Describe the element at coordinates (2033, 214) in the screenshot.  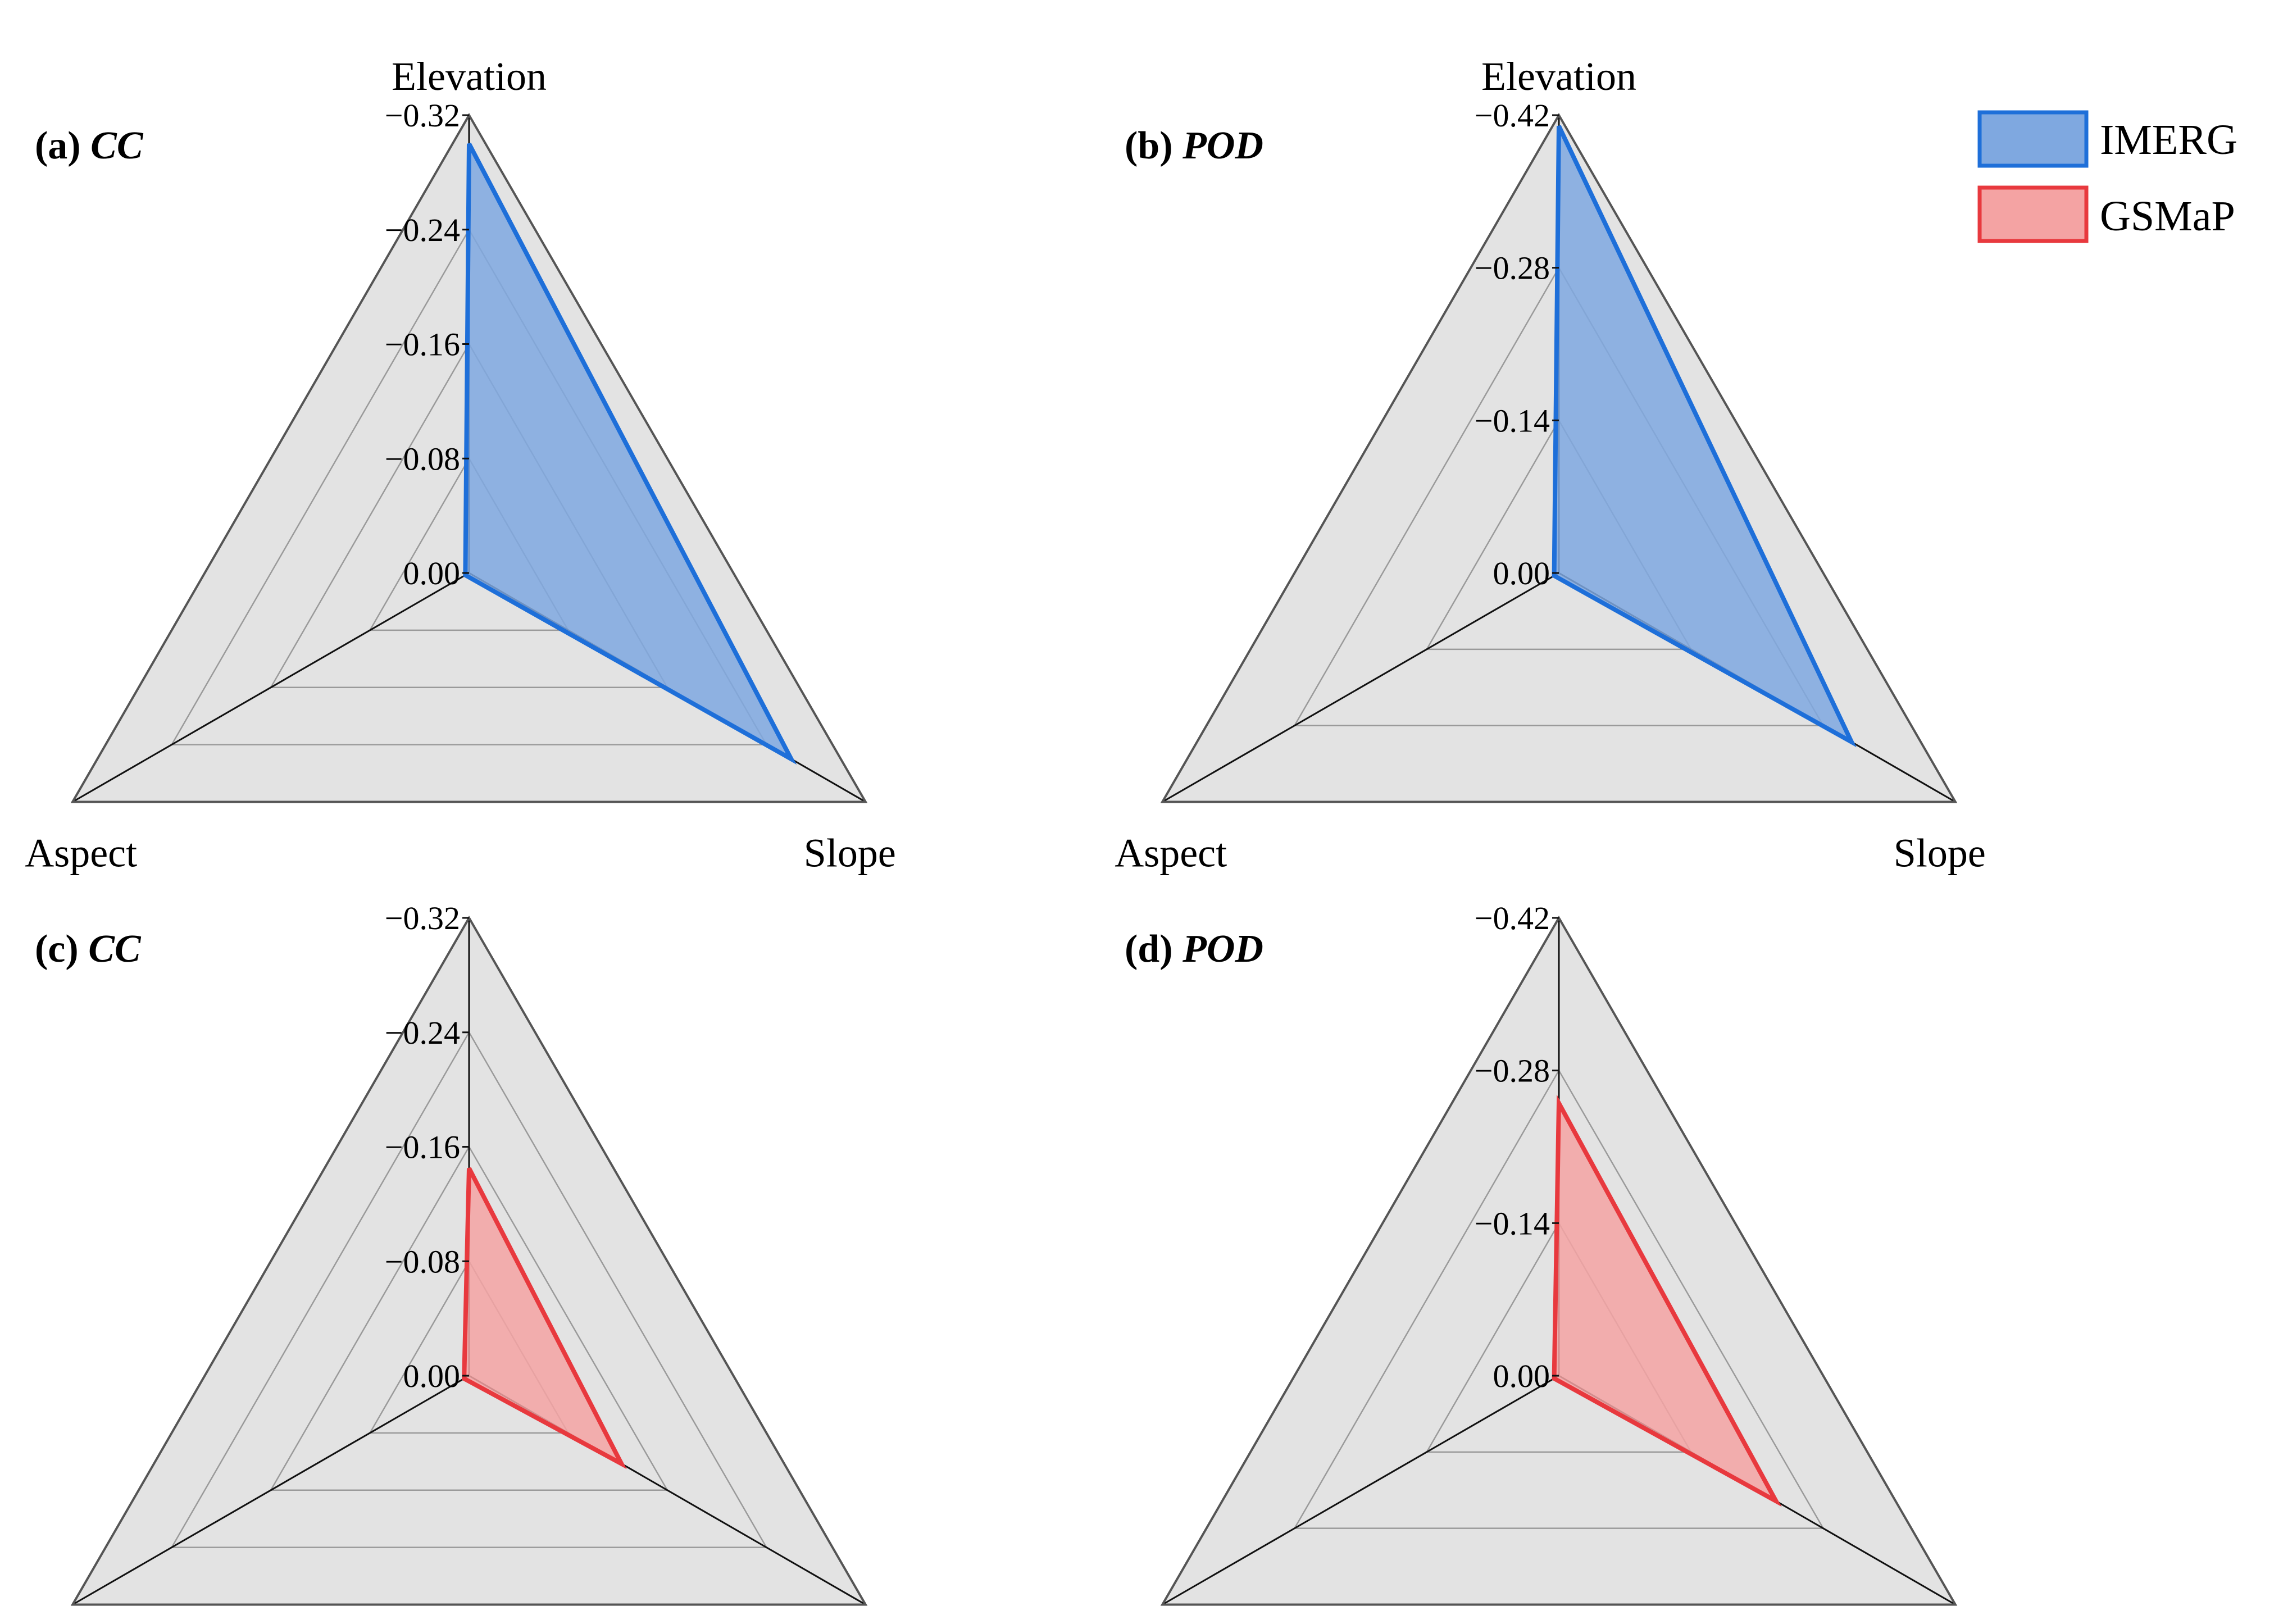
I see `legend-swatch-gsmap` at that location.